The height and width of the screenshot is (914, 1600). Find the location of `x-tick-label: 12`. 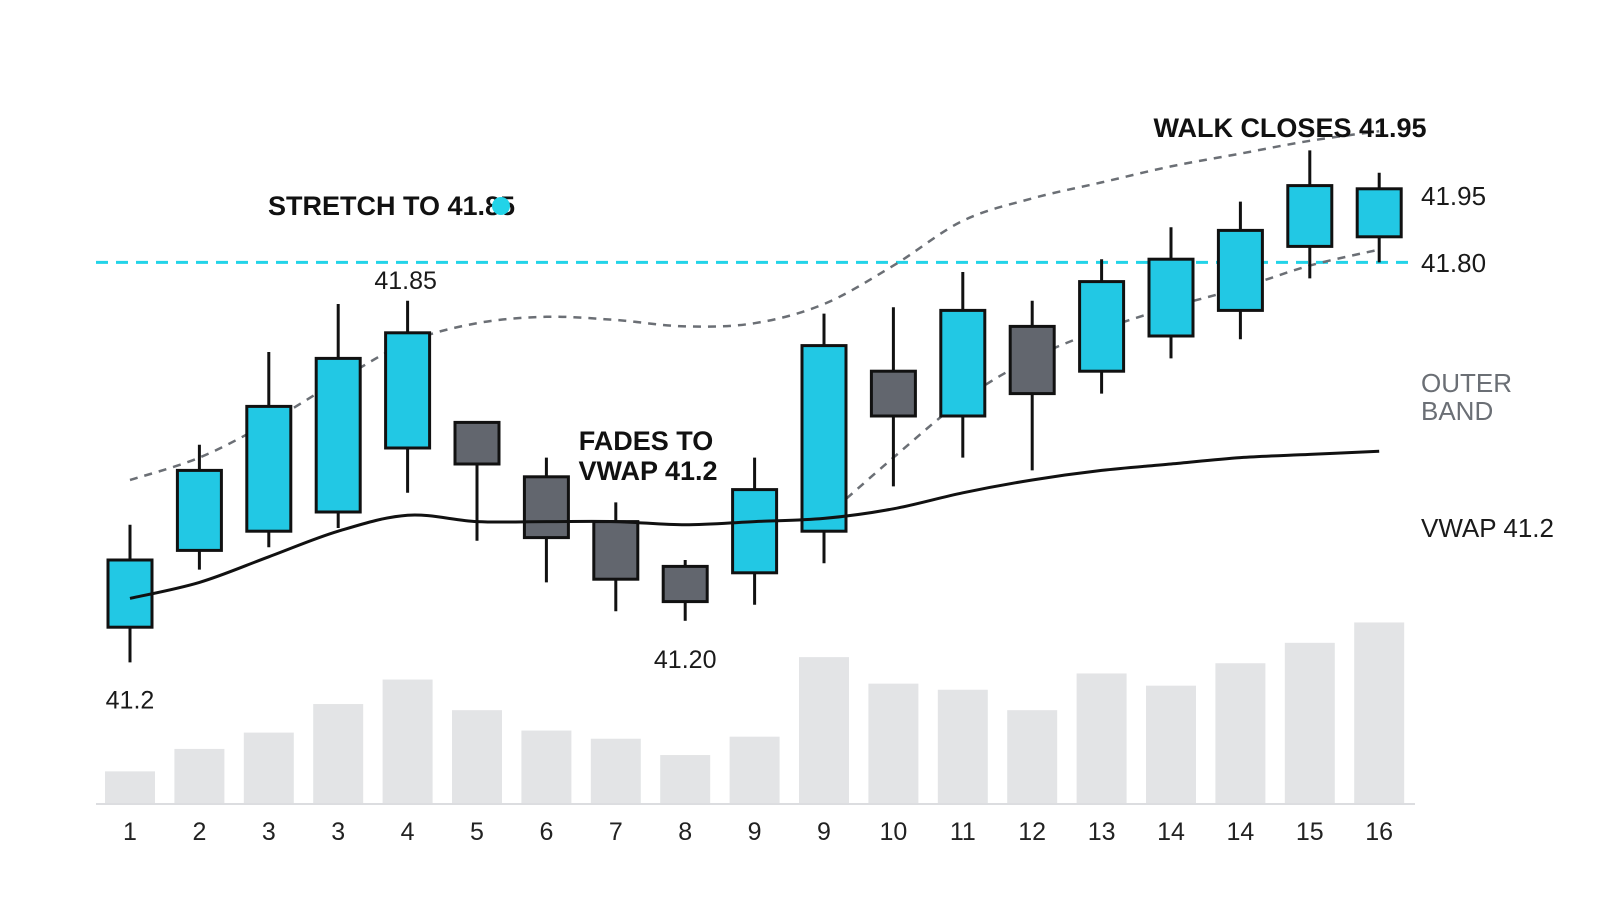

x-tick-label: 12 is located at coordinates (1032, 832).